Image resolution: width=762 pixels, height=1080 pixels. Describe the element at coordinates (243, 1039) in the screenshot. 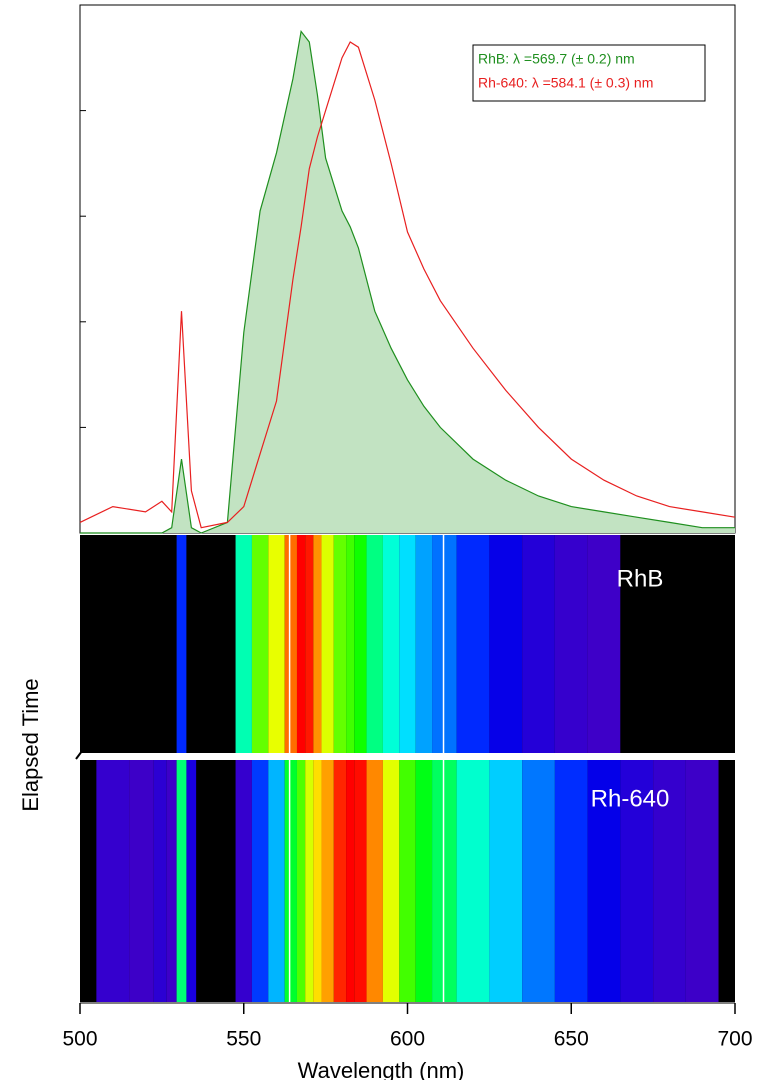

I see `x-tick-label: 550` at that location.